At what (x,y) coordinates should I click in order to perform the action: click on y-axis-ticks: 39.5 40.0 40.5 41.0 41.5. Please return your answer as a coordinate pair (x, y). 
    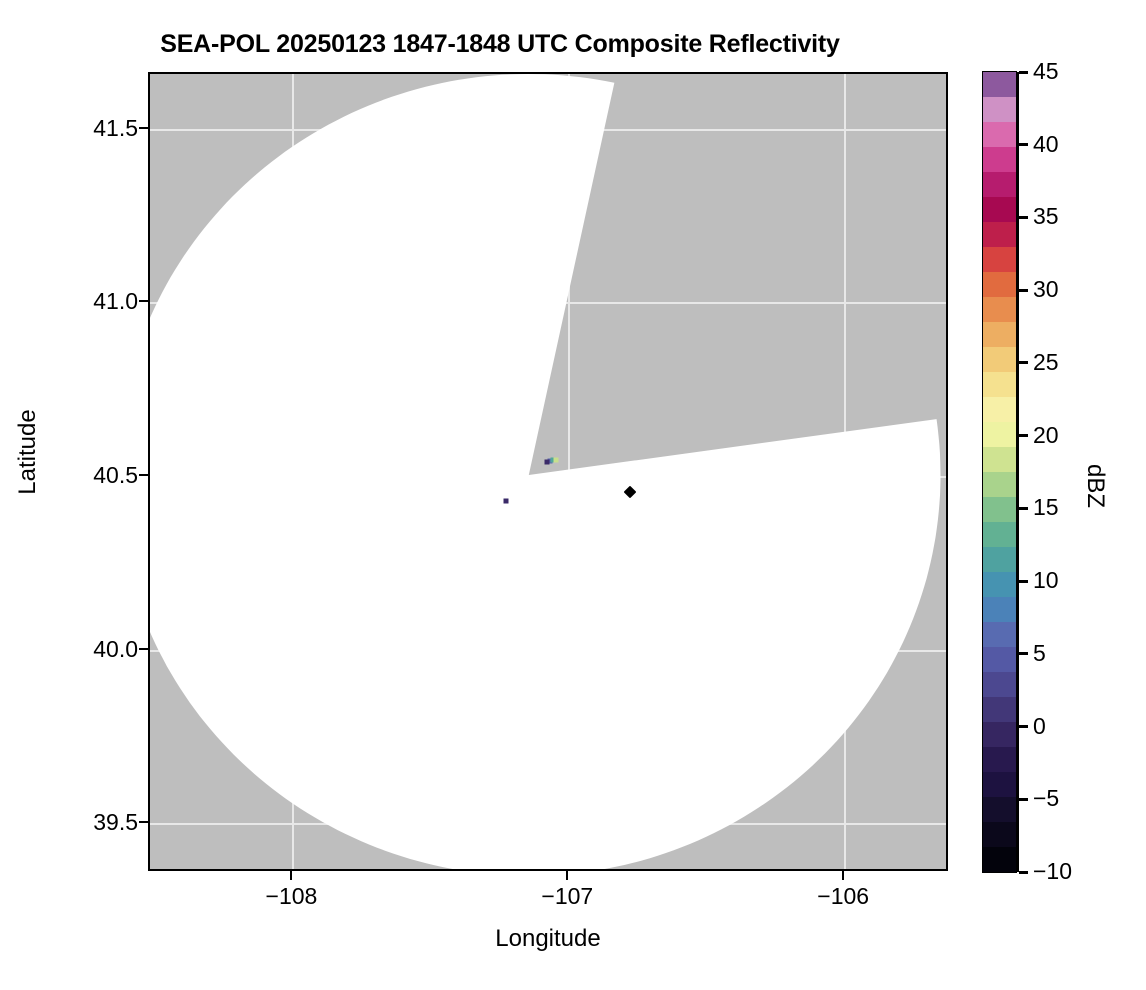
    Looking at the image, I should click on (93, 471).